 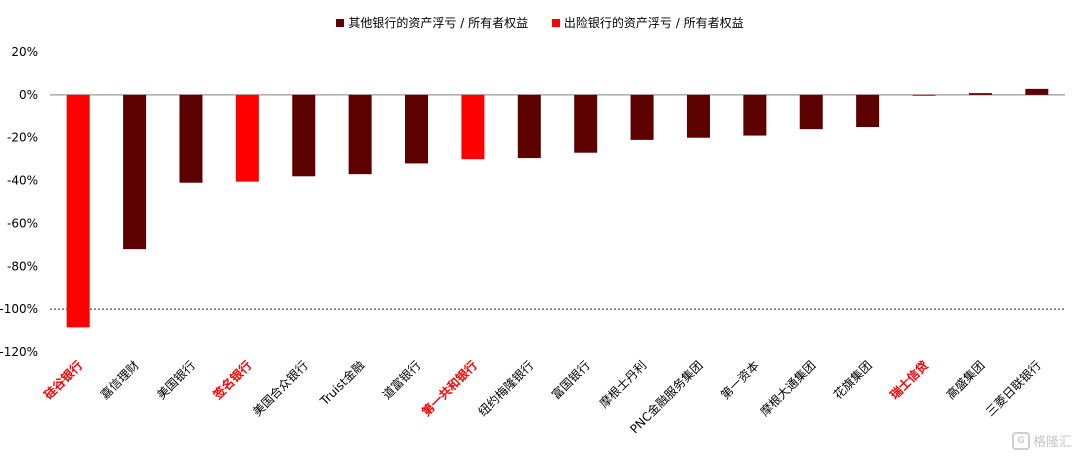 I want to click on category-label: 三菱日联银行, so click(x=1013, y=388).